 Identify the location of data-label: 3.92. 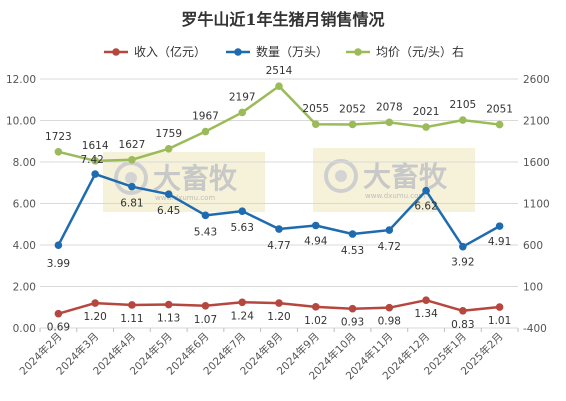
(462, 263).